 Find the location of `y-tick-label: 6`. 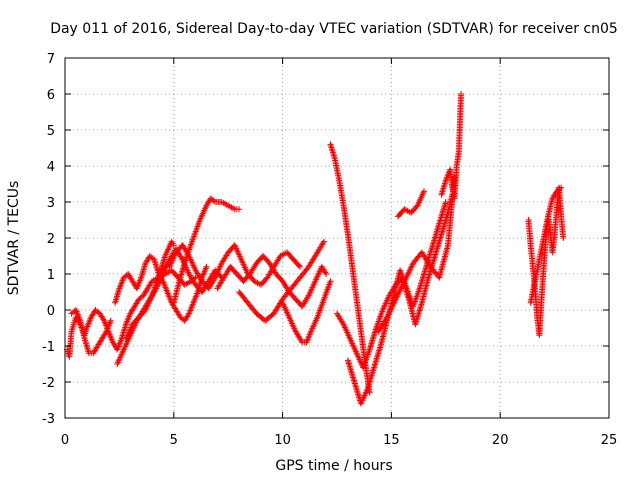

y-tick-label: 6 is located at coordinates (51, 95).